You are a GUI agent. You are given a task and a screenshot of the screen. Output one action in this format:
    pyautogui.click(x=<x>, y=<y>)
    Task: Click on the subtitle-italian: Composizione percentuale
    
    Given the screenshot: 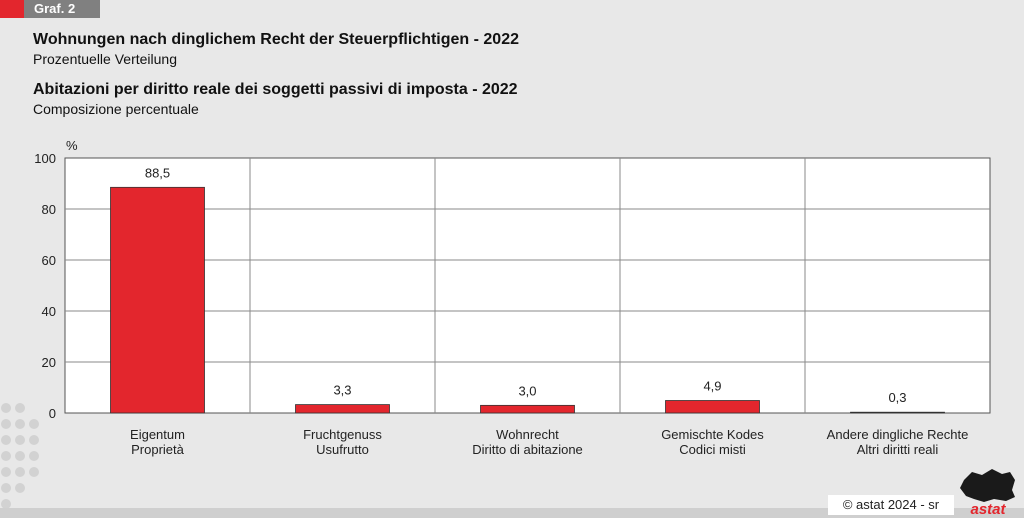 What is the action you would take?
    pyautogui.click(x=116, y=109)
    